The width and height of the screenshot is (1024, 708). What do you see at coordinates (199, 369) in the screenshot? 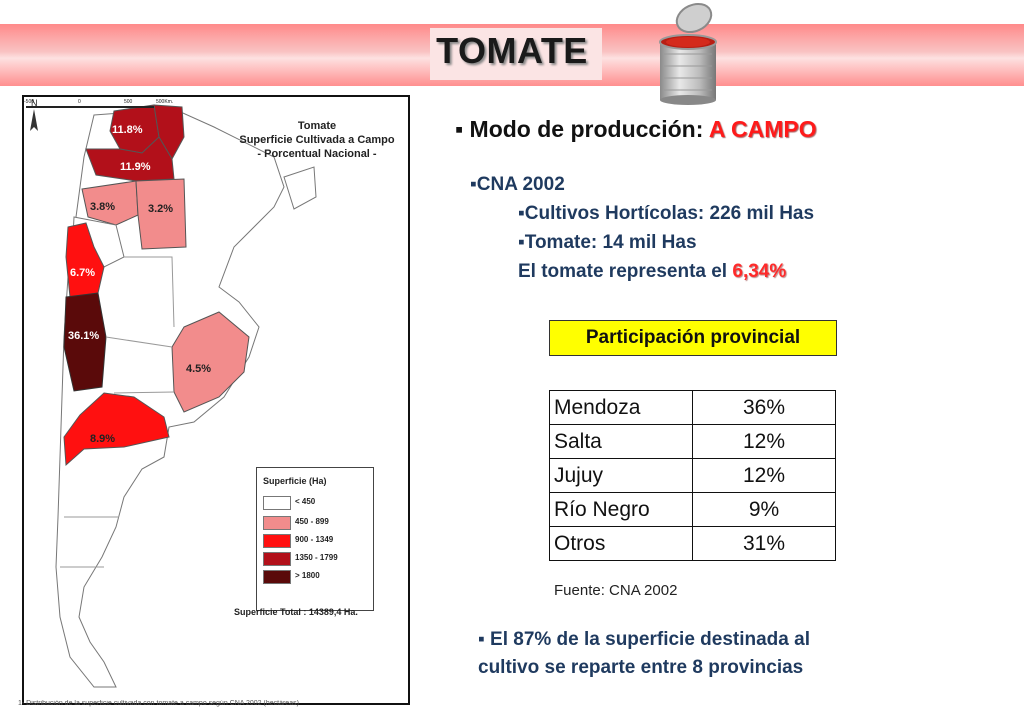
I see `map-label-buenosaires: 4.5%` at bounding box center [199, 369].